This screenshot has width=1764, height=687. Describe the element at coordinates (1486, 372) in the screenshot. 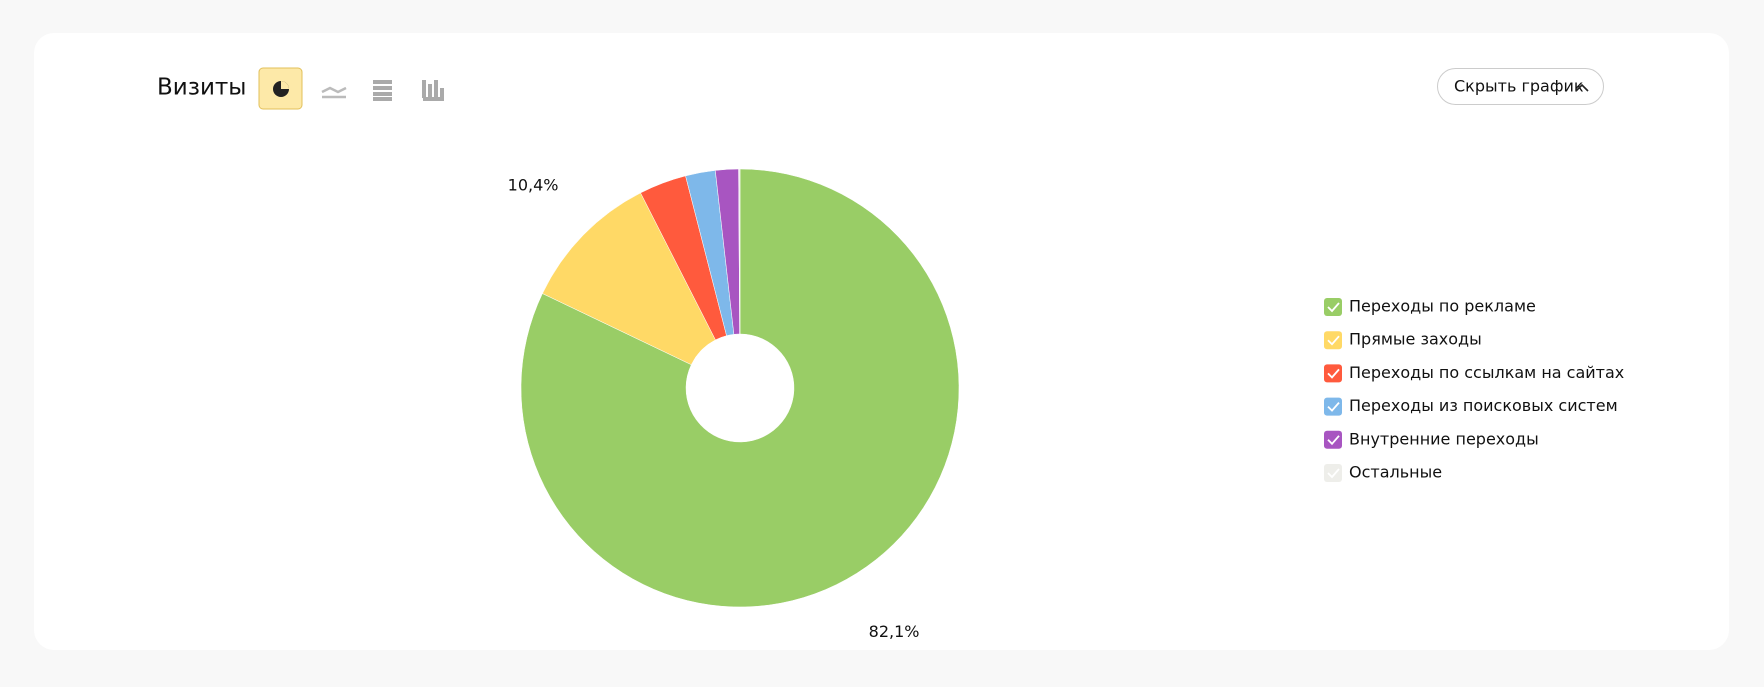

I see `legend-label: Переходы по ссылкам на сайтах` at that location.